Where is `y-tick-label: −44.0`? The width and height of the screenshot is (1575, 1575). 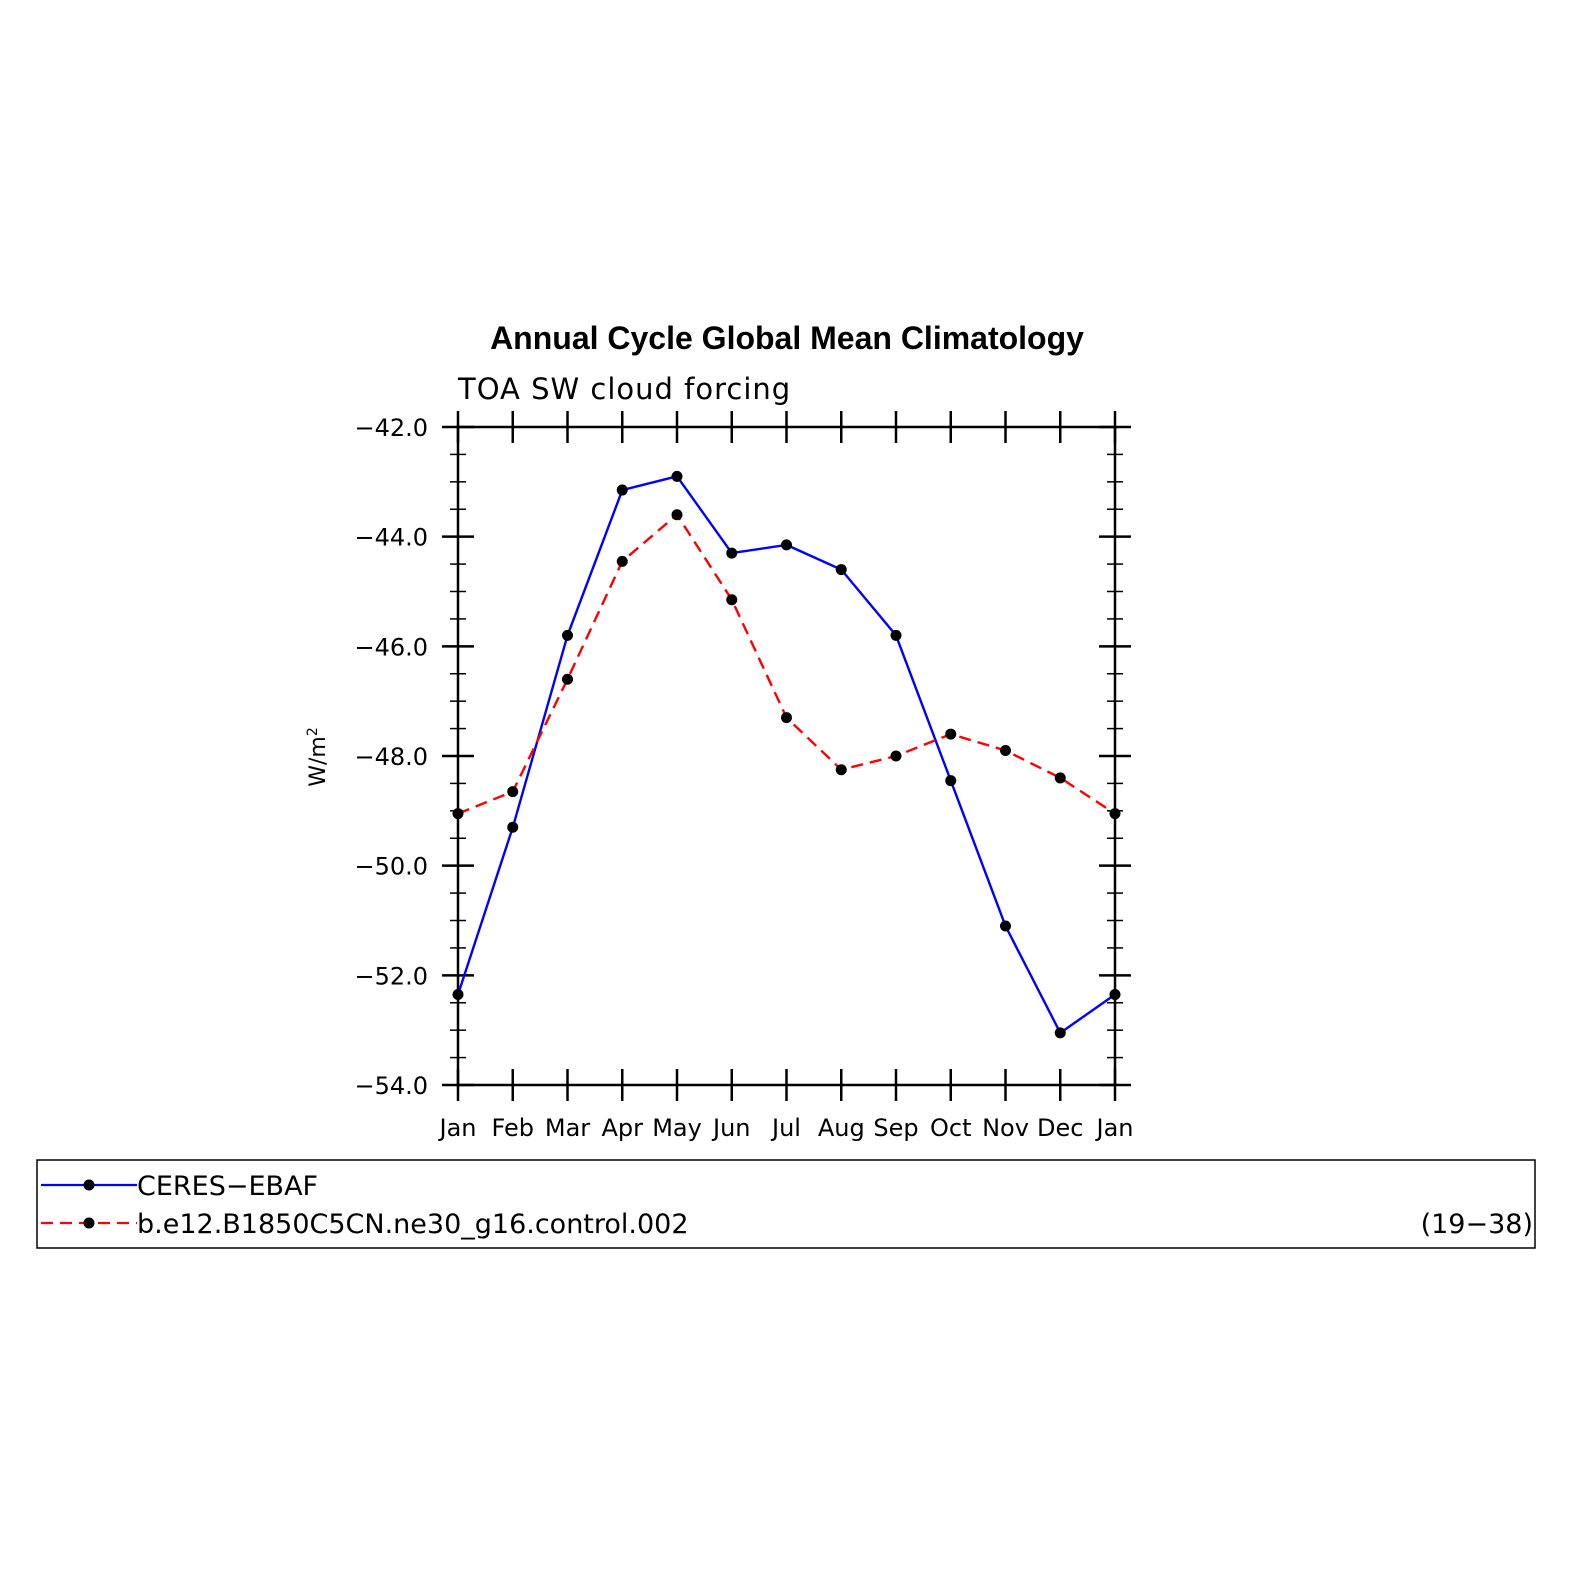 y-tick-label: −44.0 is located at coordinates (391, 538).